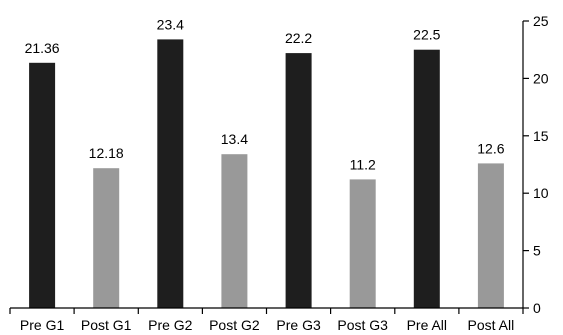  Describe the element at coordinates (298, 325) in the screenshot. I see `category-label-pre-g3: Pre G3` at that location.